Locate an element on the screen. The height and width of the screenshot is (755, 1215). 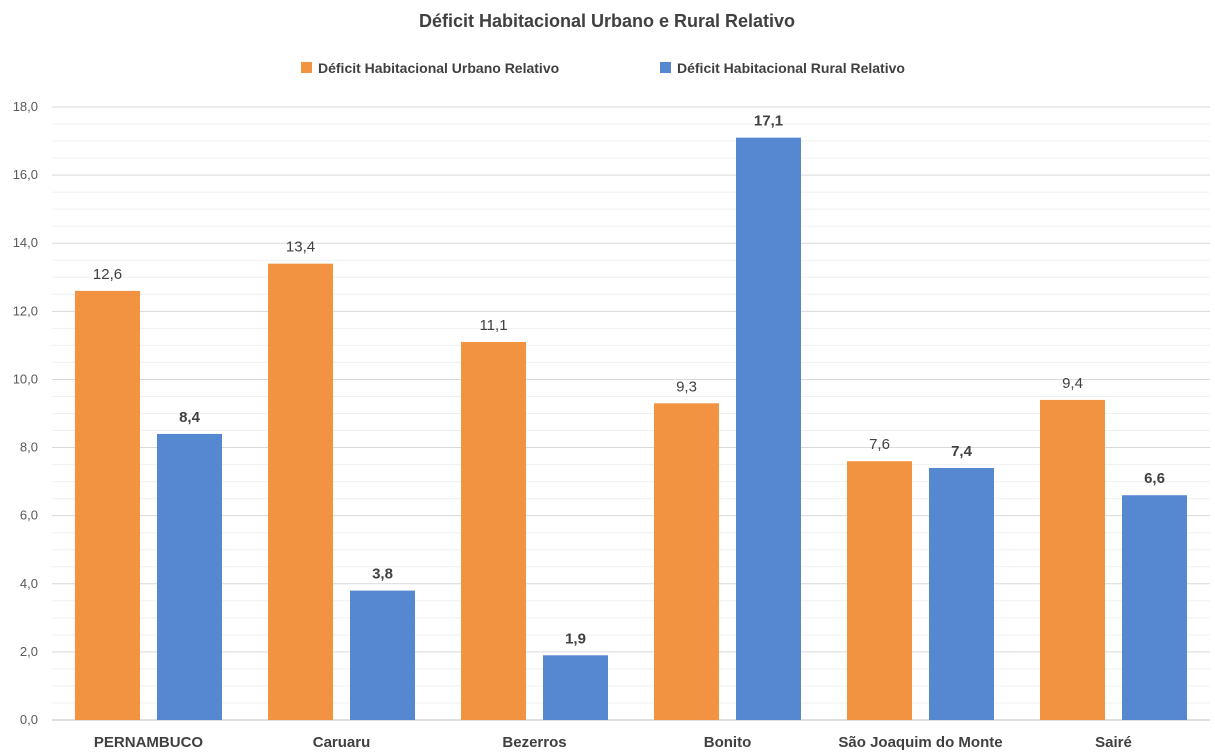
y-tick-label: 10,0 is located at coordinates (25, 378).